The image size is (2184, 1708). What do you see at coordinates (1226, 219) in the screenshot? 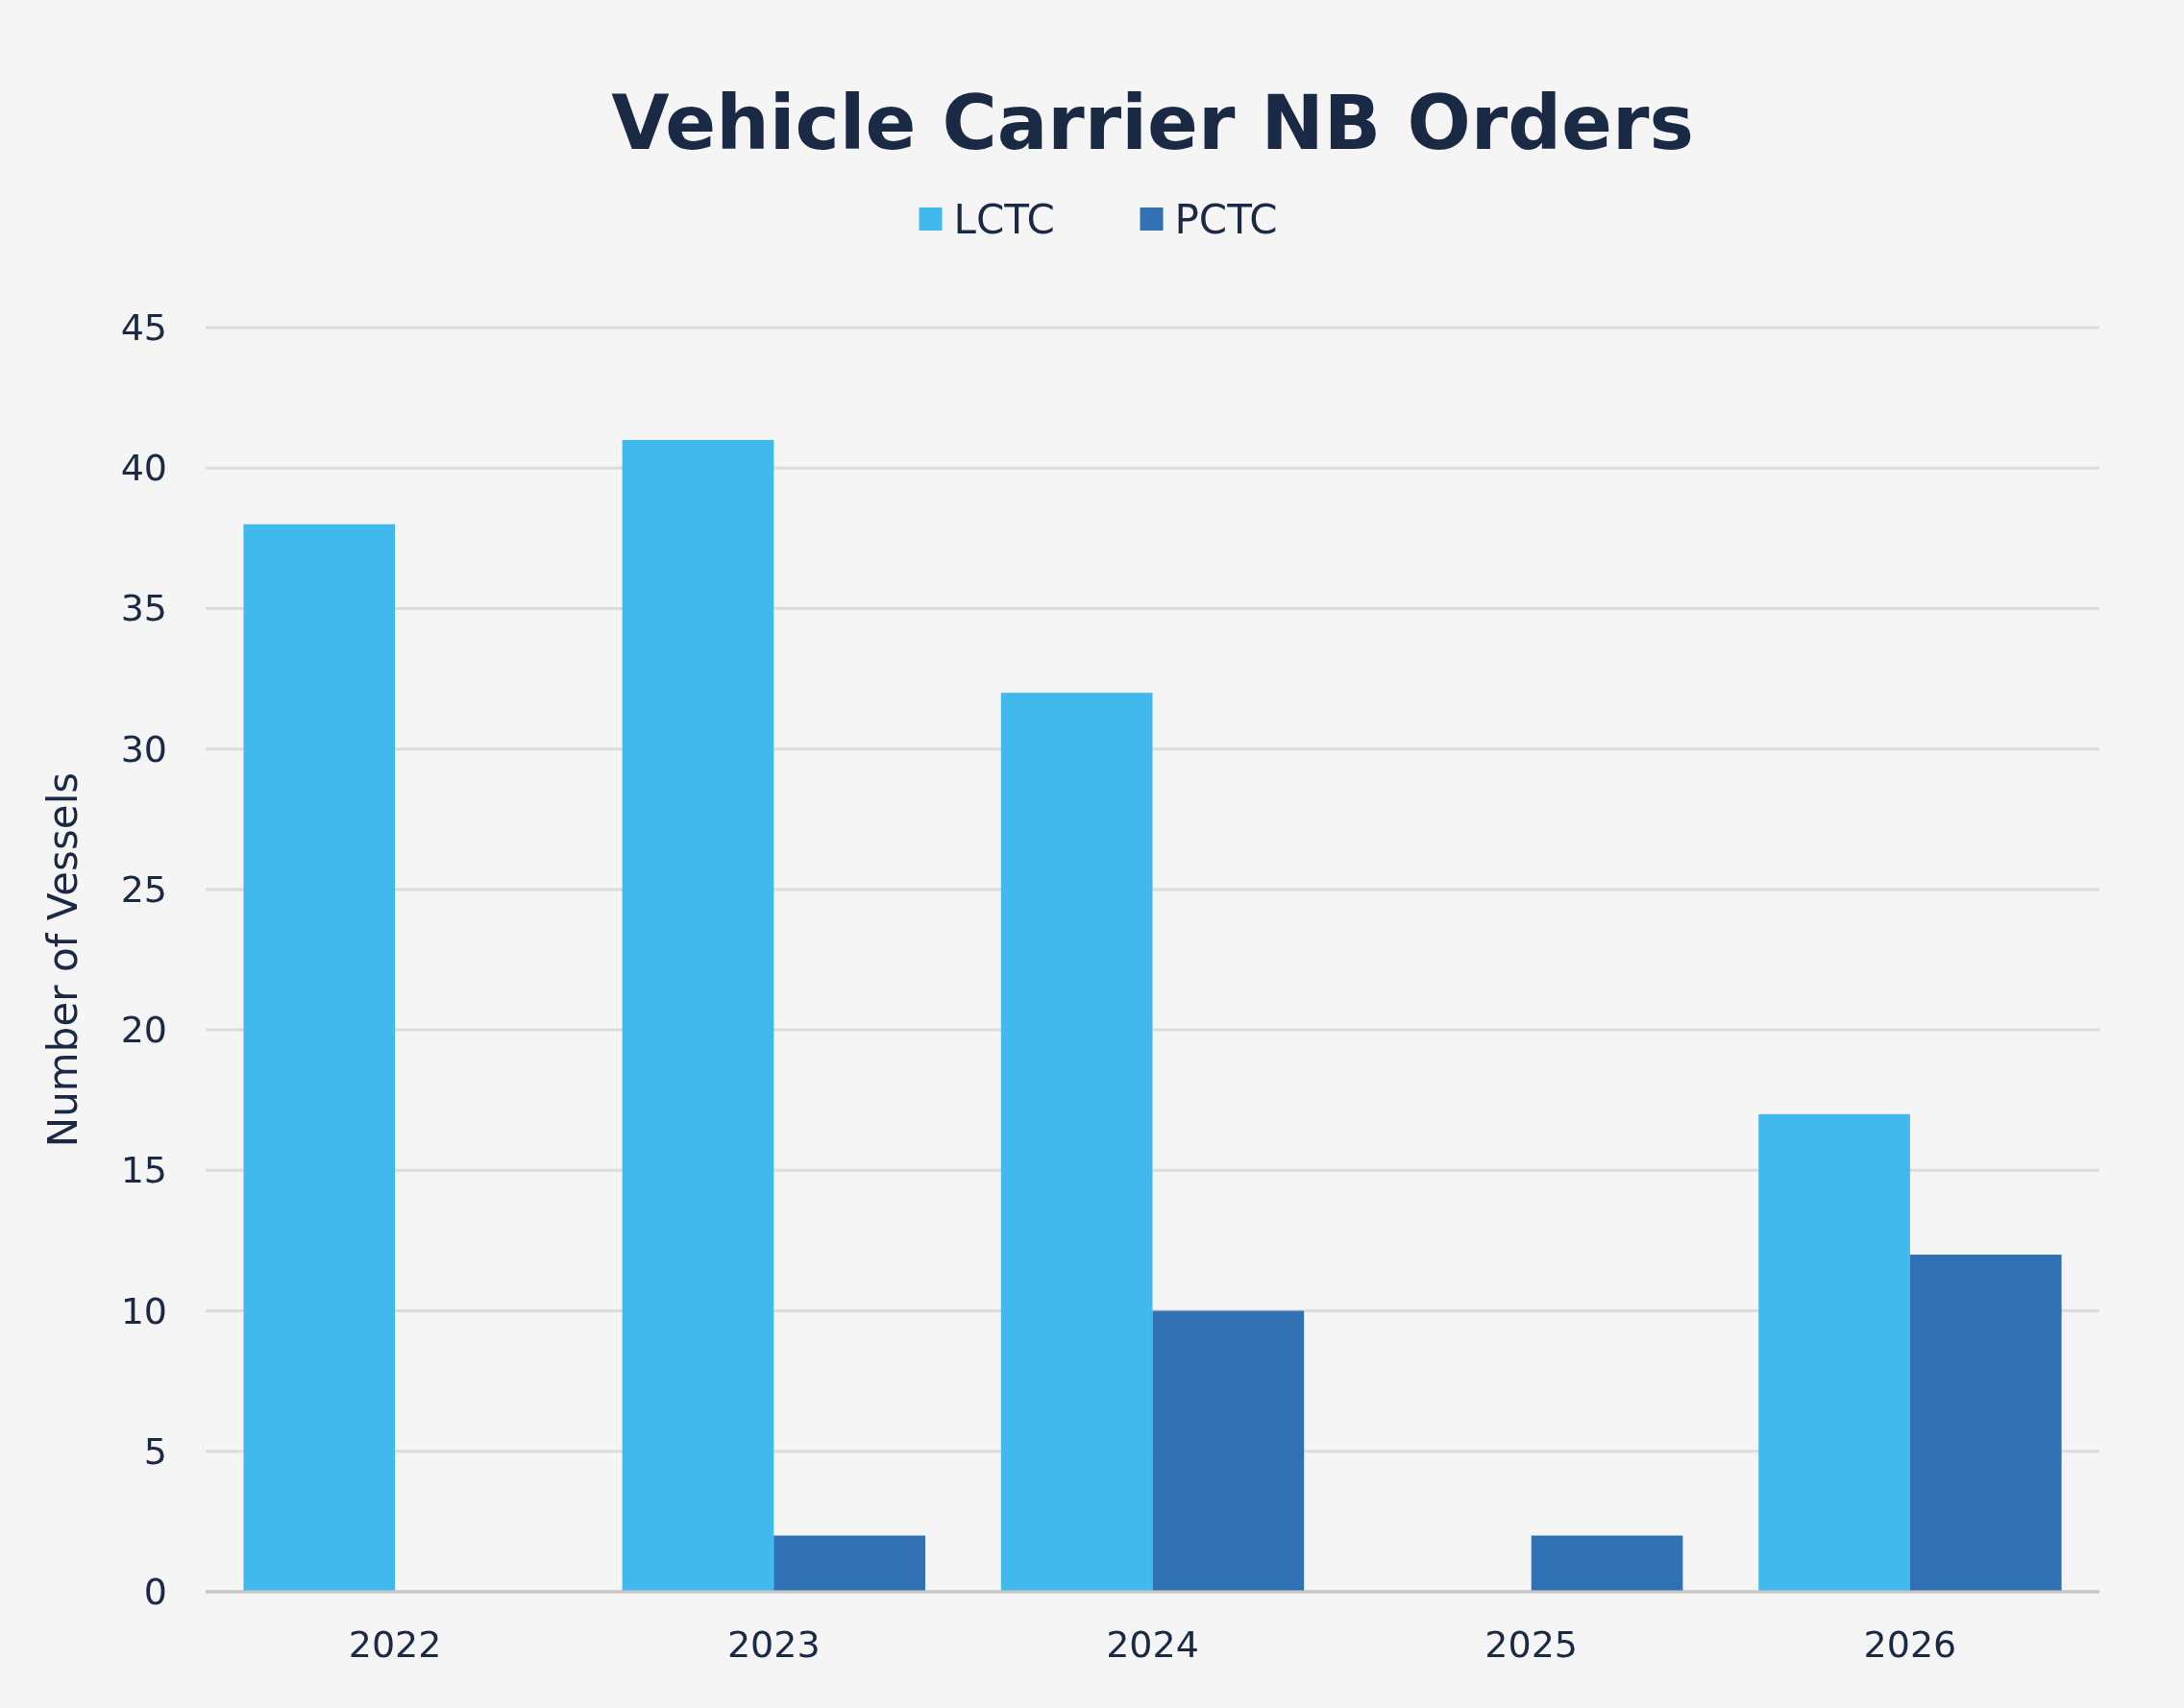
I see `legend-label: PCTC` at bounding box center [1226, 219].